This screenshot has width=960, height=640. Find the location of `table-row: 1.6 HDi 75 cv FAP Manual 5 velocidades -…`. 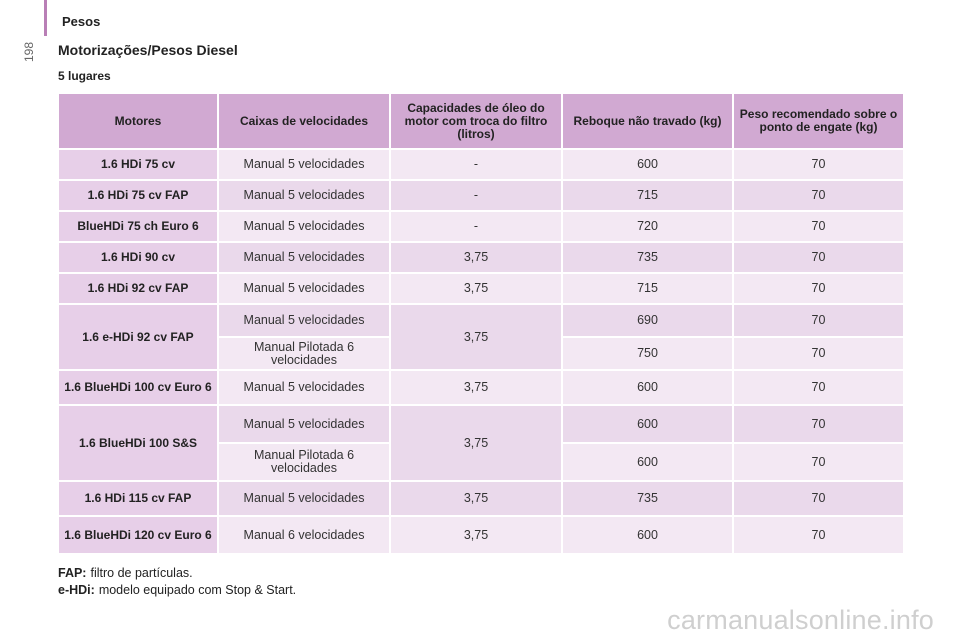

table-row: 1.6 HDi 75 cv FAP Manual 5 velocidades -… is located at coordinates (481, 195).